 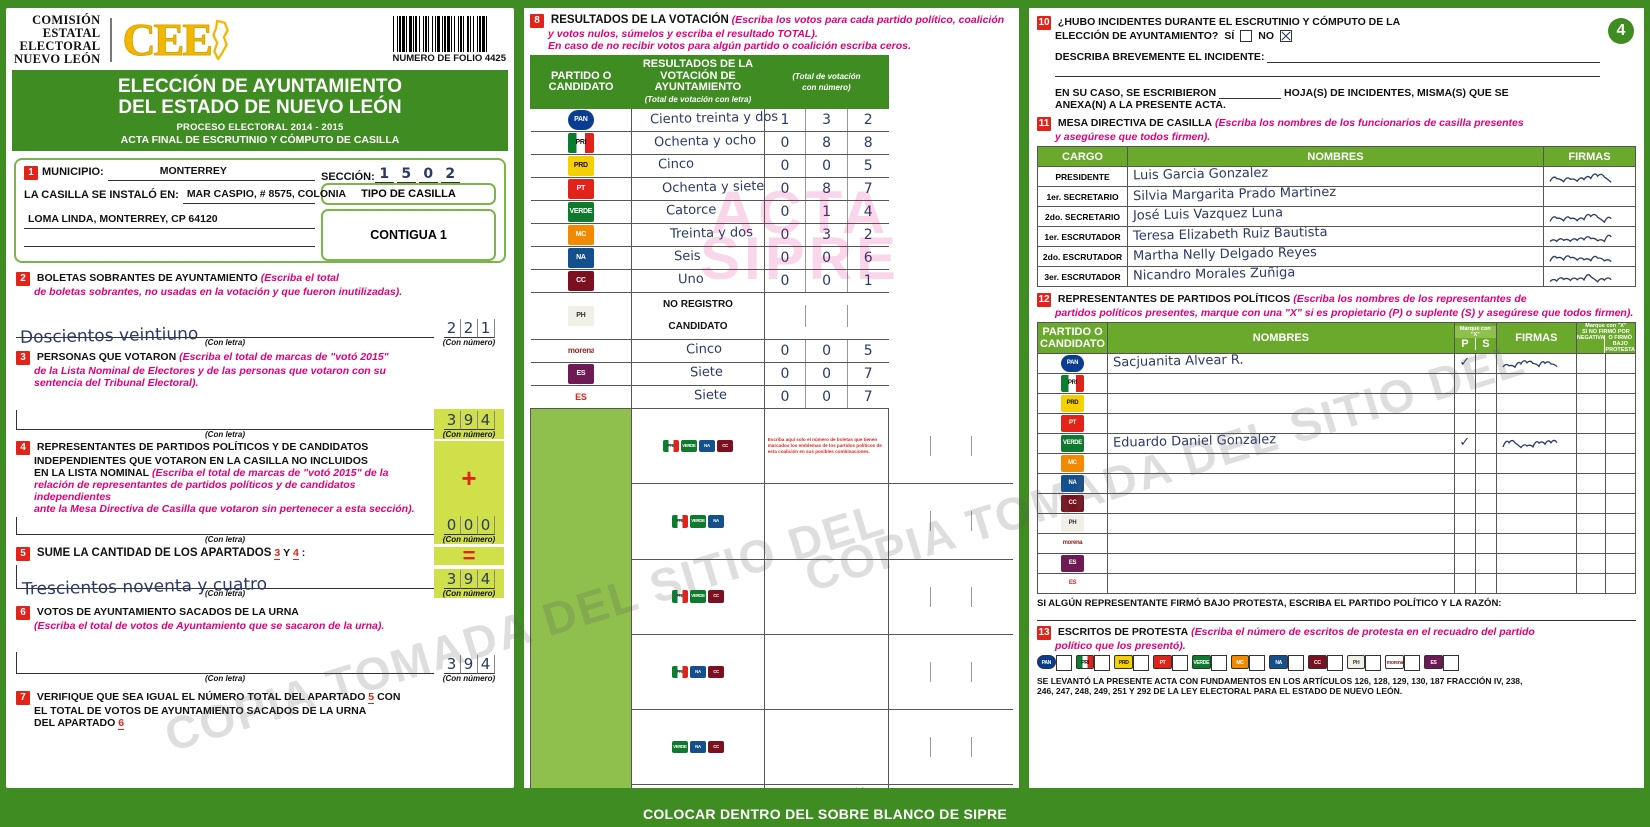 What do you see at coordinates (1280, 363) in the screenshot?
I see `rep-nombre-cell: Sacjuanita Alvear R.` at bounding box center [1280, 363].